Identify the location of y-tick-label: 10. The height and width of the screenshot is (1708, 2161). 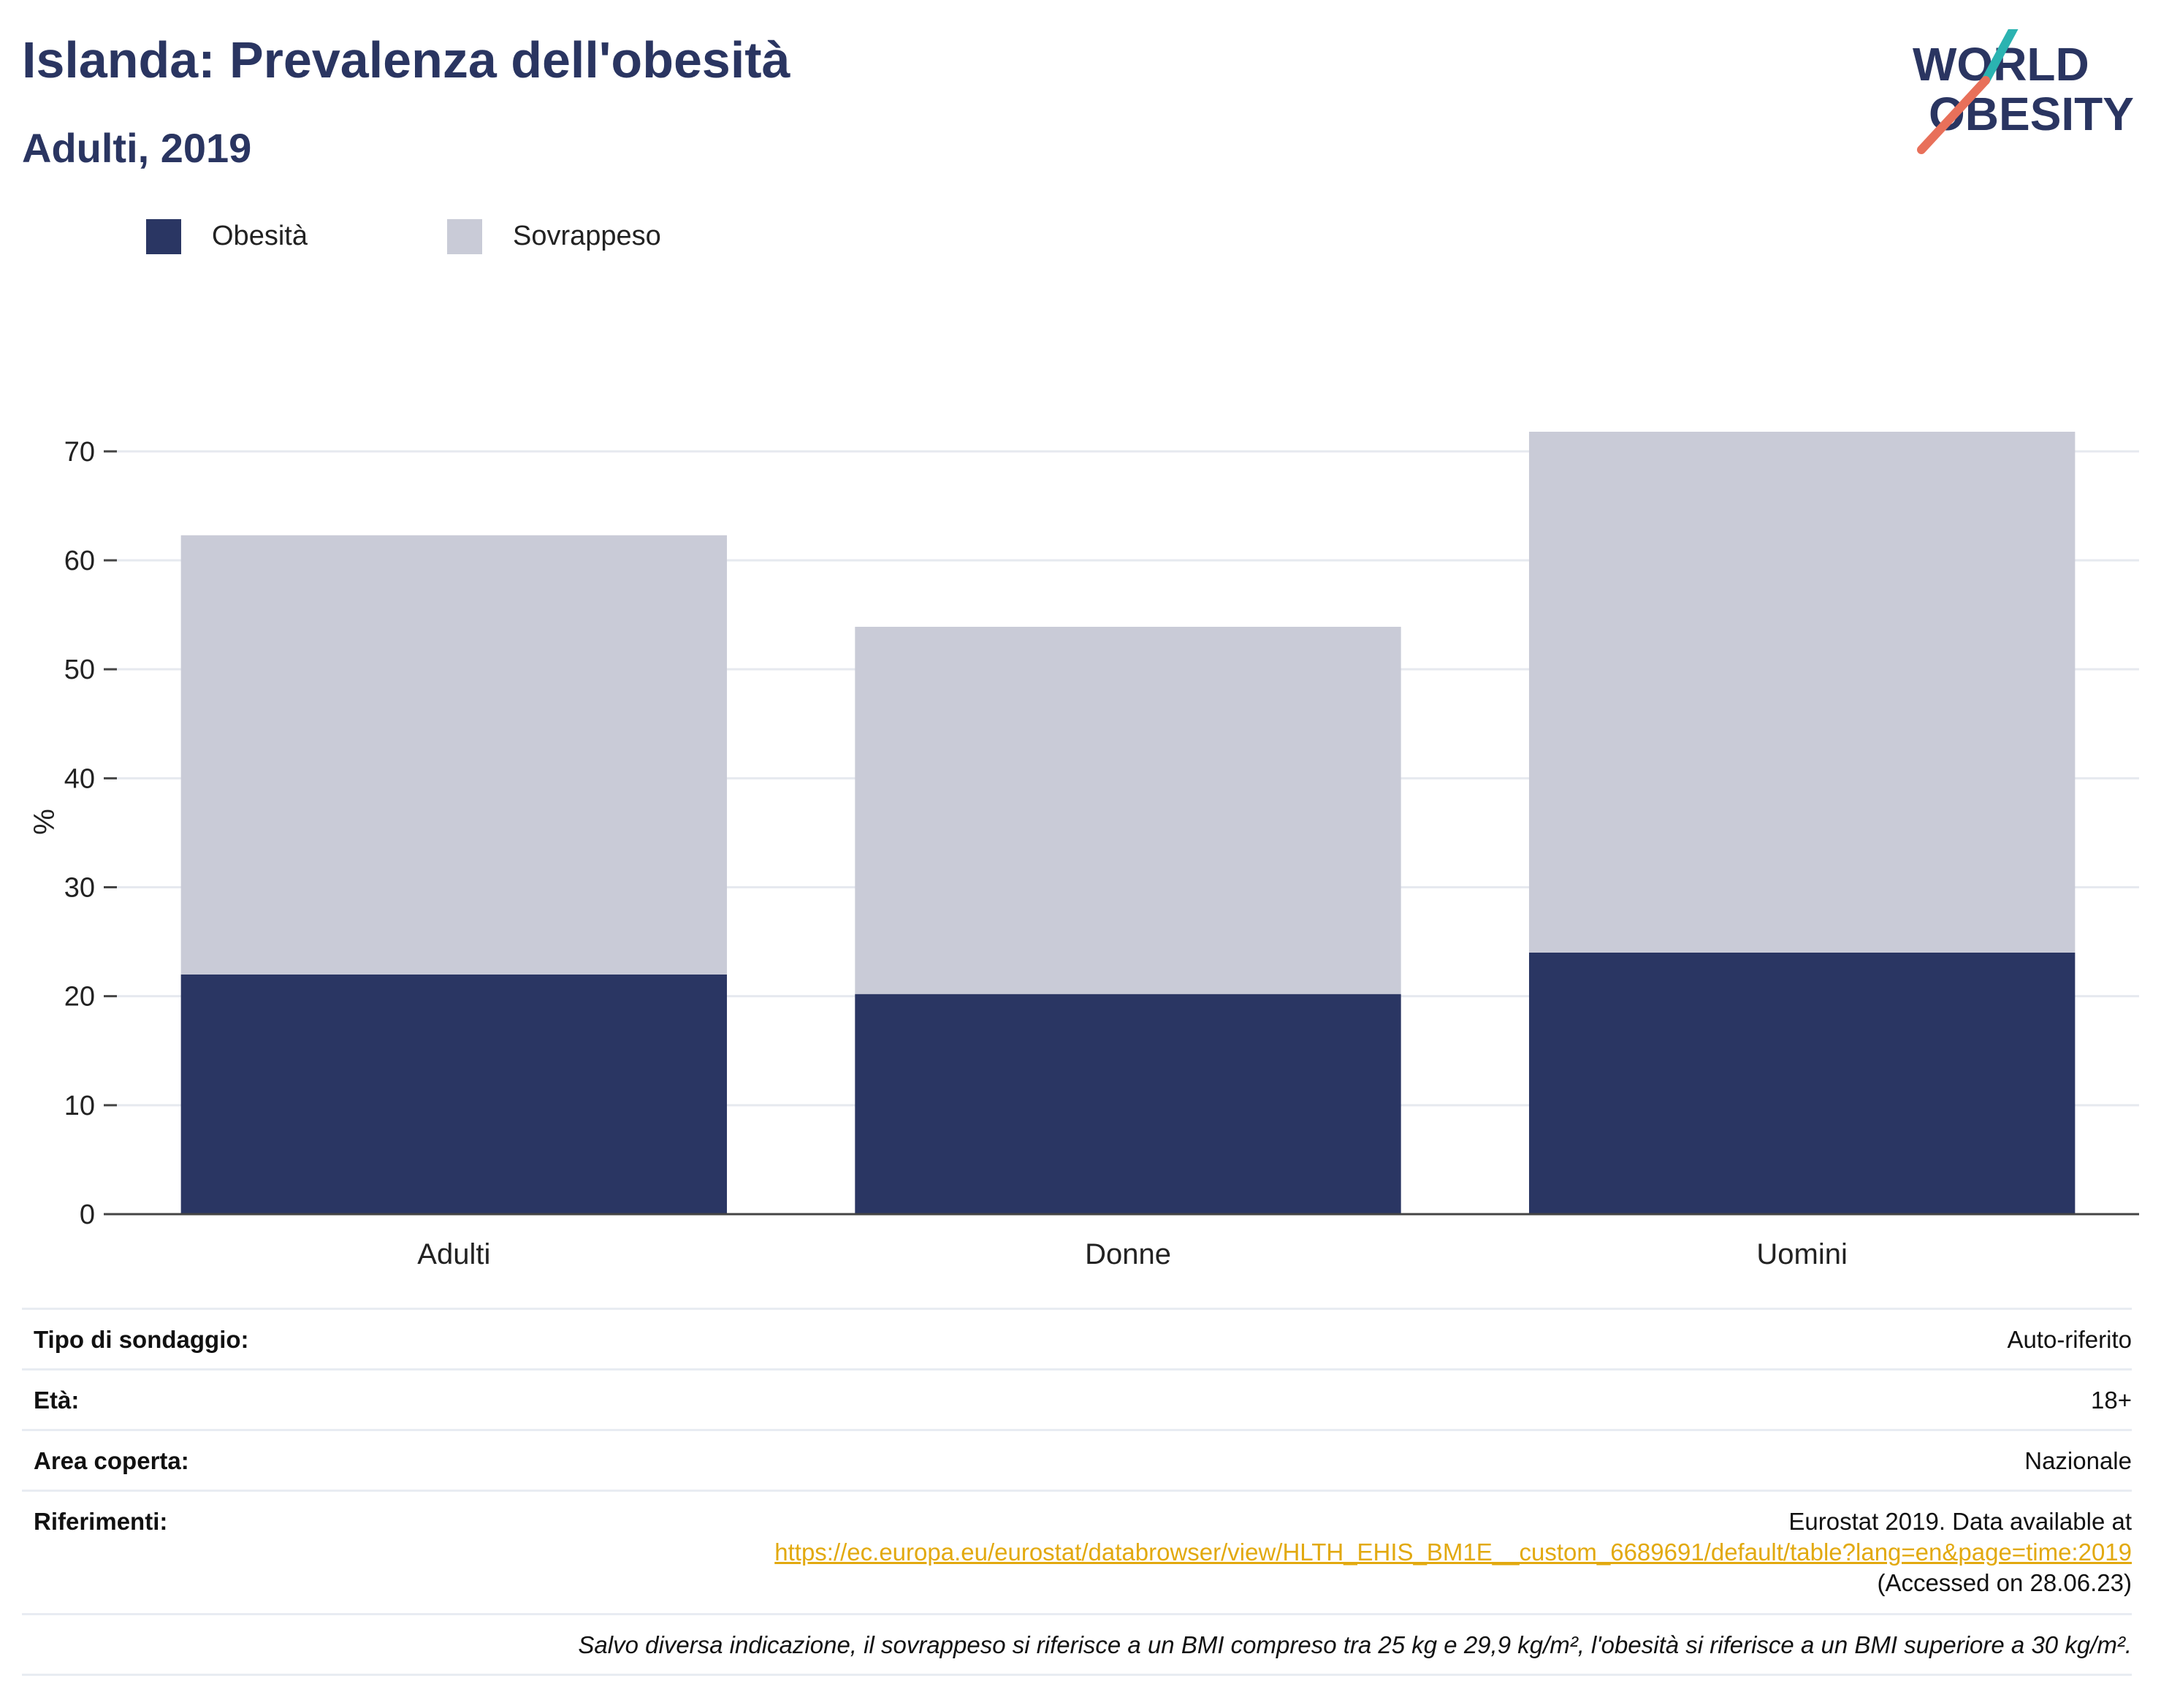
(79, 1106).